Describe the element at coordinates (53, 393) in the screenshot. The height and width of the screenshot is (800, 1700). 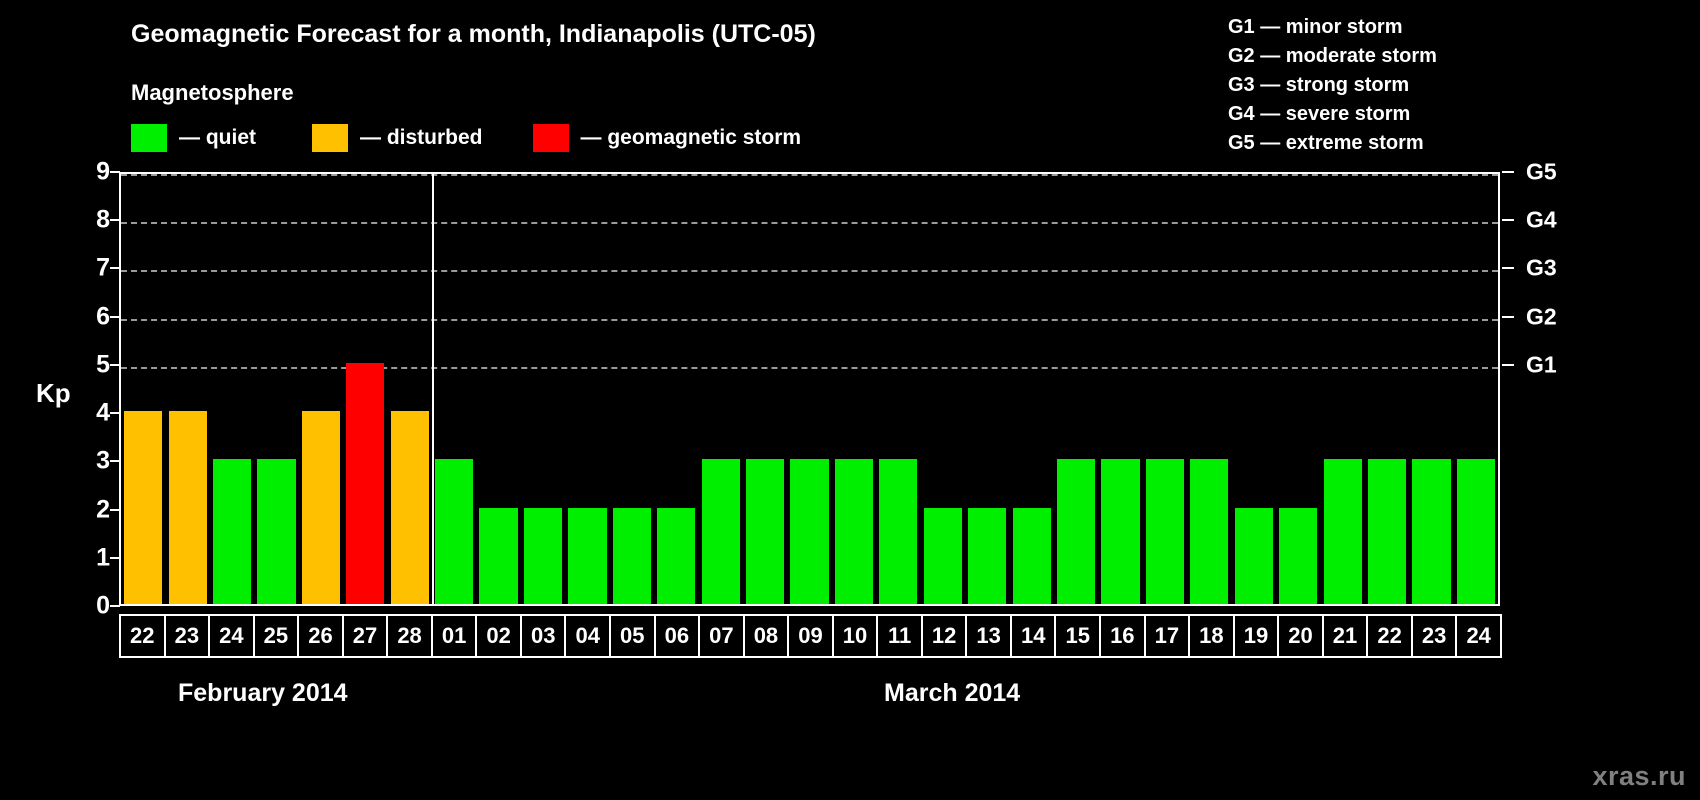
I see `y-axis-label: Kp` at that location.